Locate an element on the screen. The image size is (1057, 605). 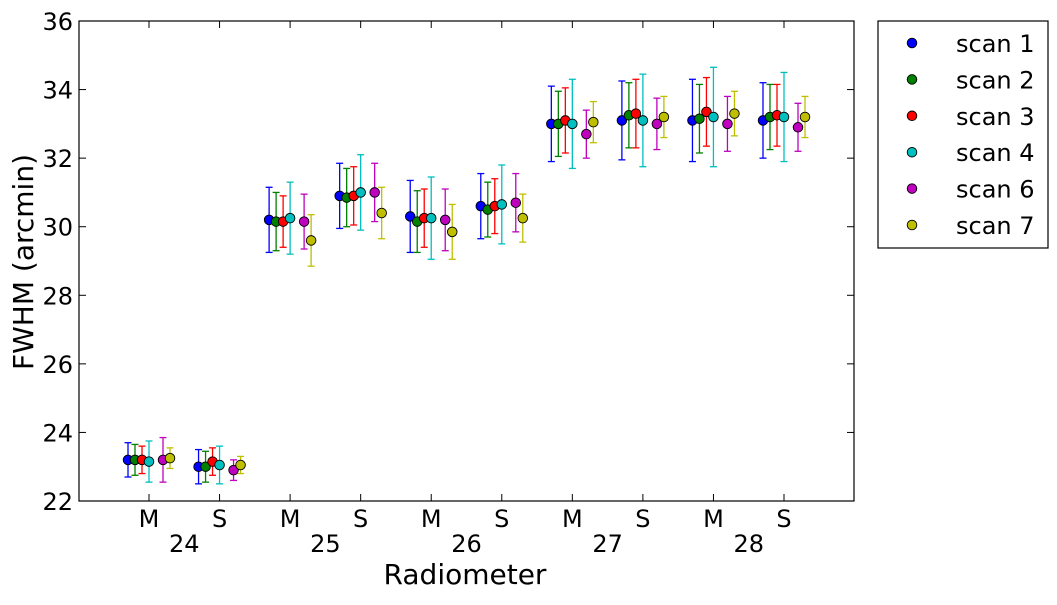
legend-label: scan 6 is located at coordinates (995, 190).